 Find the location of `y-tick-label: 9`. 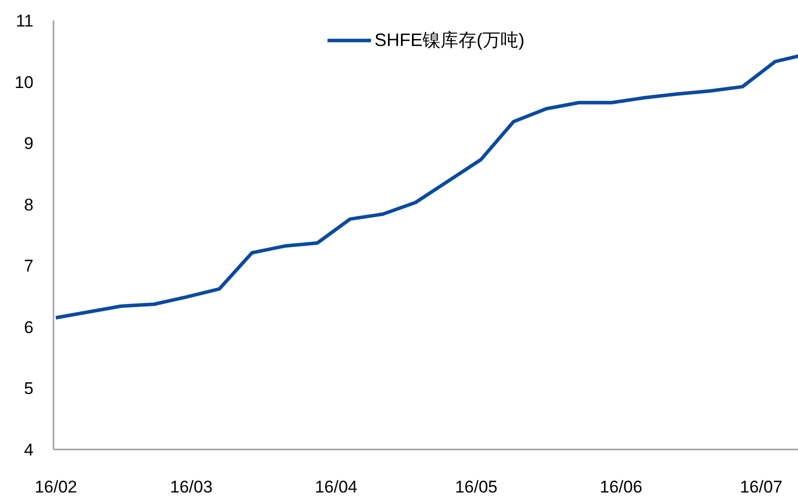

y-tick-label: 9 is located at coordinates (29, 144).